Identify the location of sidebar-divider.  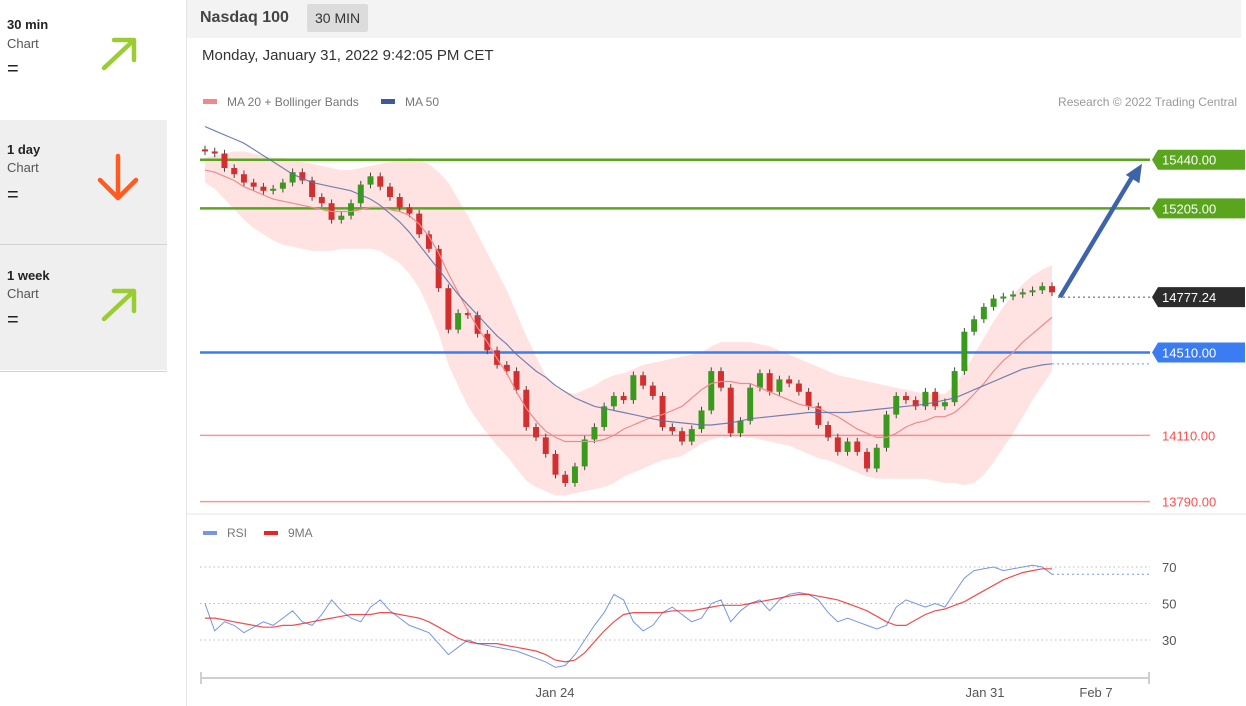
(83, 244).